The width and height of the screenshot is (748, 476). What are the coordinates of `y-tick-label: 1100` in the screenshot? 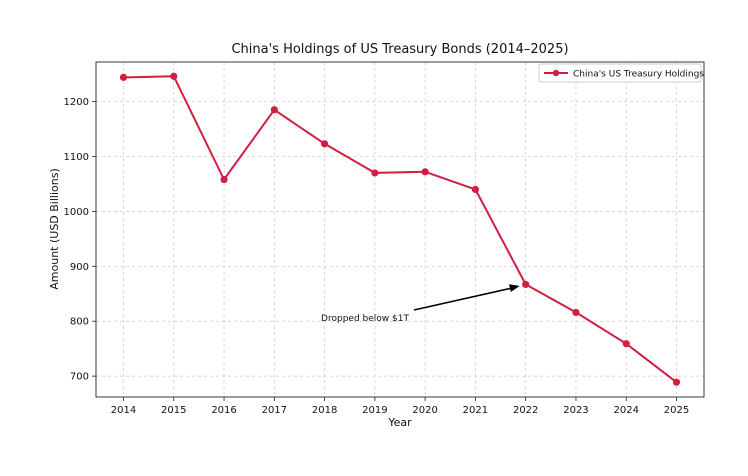 It's located at (76, 157).